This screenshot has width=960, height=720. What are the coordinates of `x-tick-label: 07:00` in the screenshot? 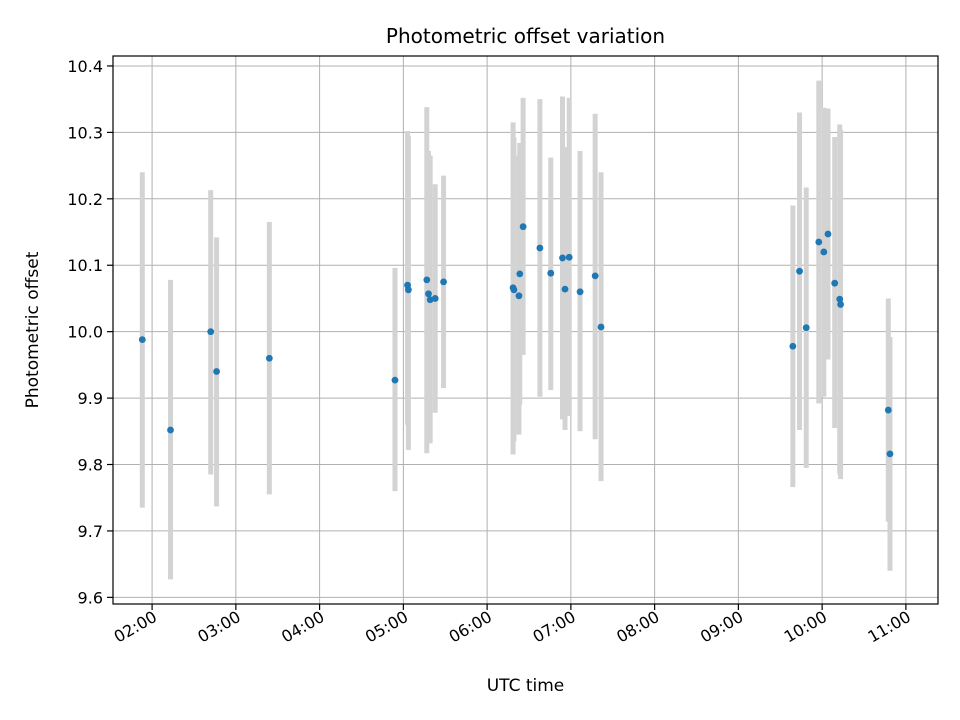 It's located at (553, 627).